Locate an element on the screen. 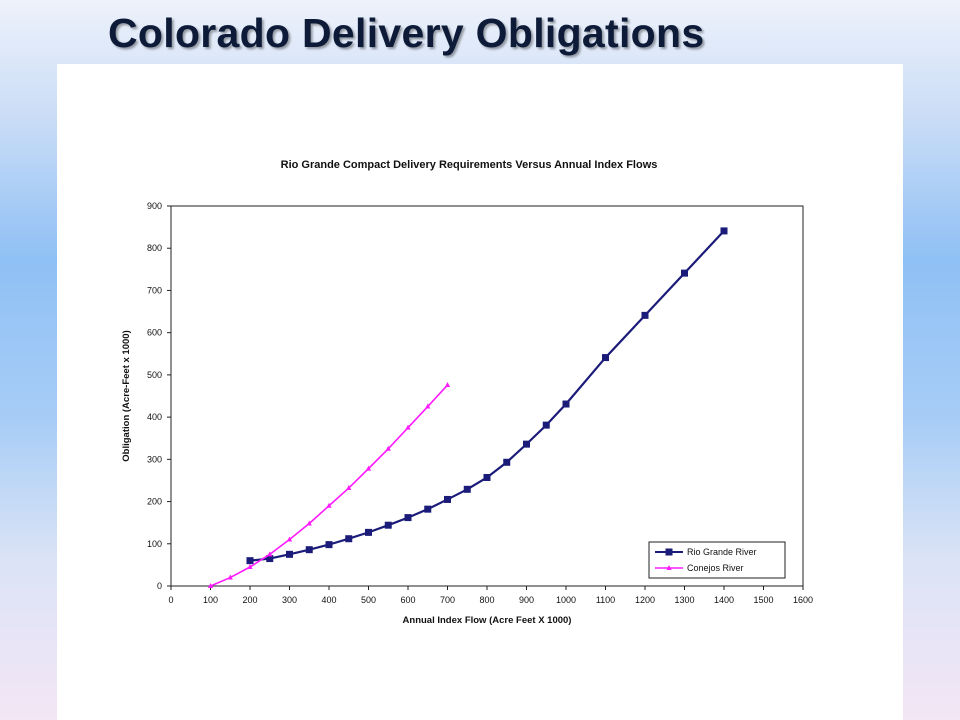  x-tick-label: 500 is located at coordinates (368, 600).